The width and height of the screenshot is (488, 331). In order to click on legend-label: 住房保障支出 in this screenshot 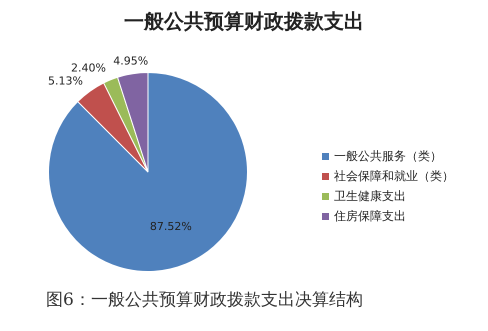, I will do `click(370, 216)`.